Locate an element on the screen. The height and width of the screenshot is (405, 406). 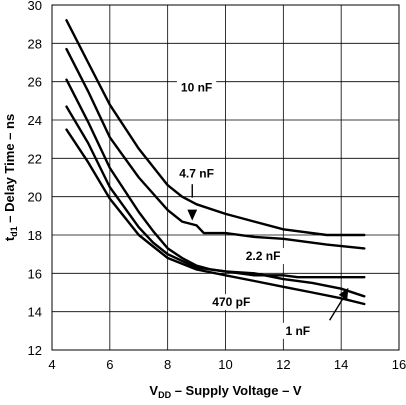
y-axis-label-rest: – Delay Time – ns is located at coordinates (9, 170).